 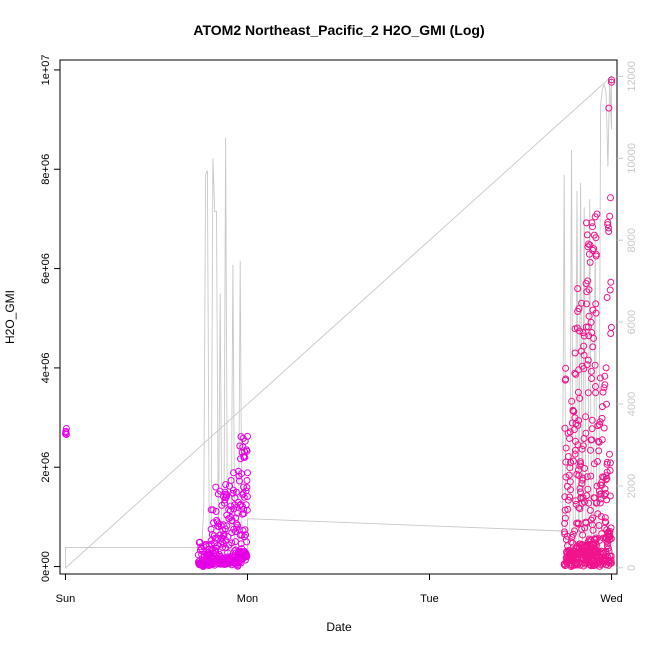 What do you see at coordinates (632, 76) in the screenshot?
I see `y2-tick-label: 12000` at bounding box center [632, 76].